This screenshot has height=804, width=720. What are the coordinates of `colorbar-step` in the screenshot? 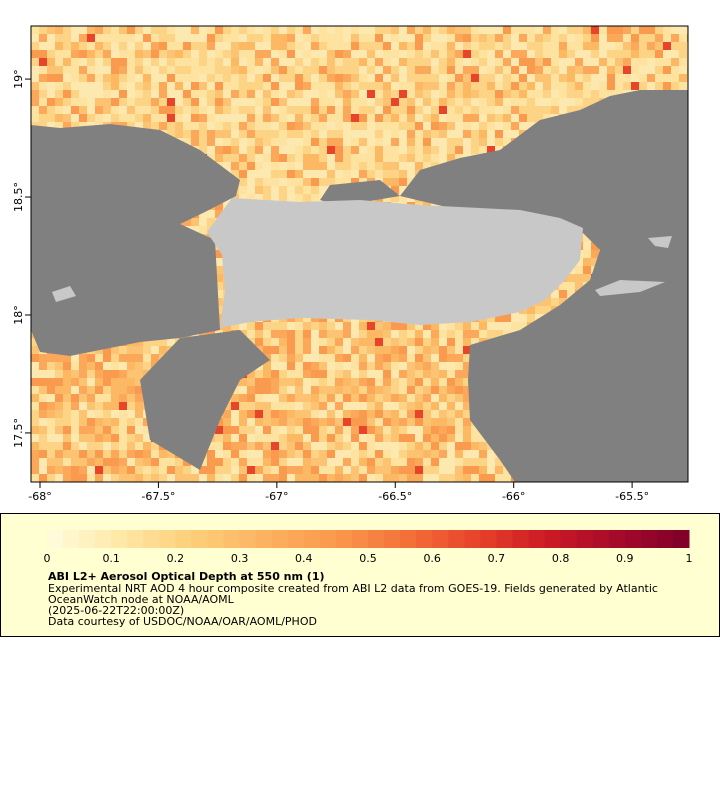 It's located at (360, 539).